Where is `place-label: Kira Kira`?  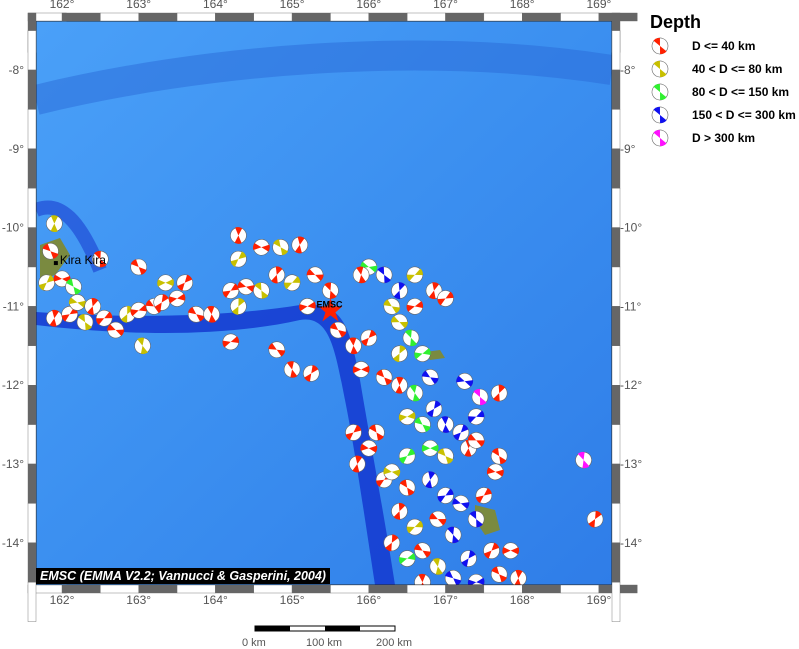
place-label: Kira Kira is located at coordinates (83, 260).